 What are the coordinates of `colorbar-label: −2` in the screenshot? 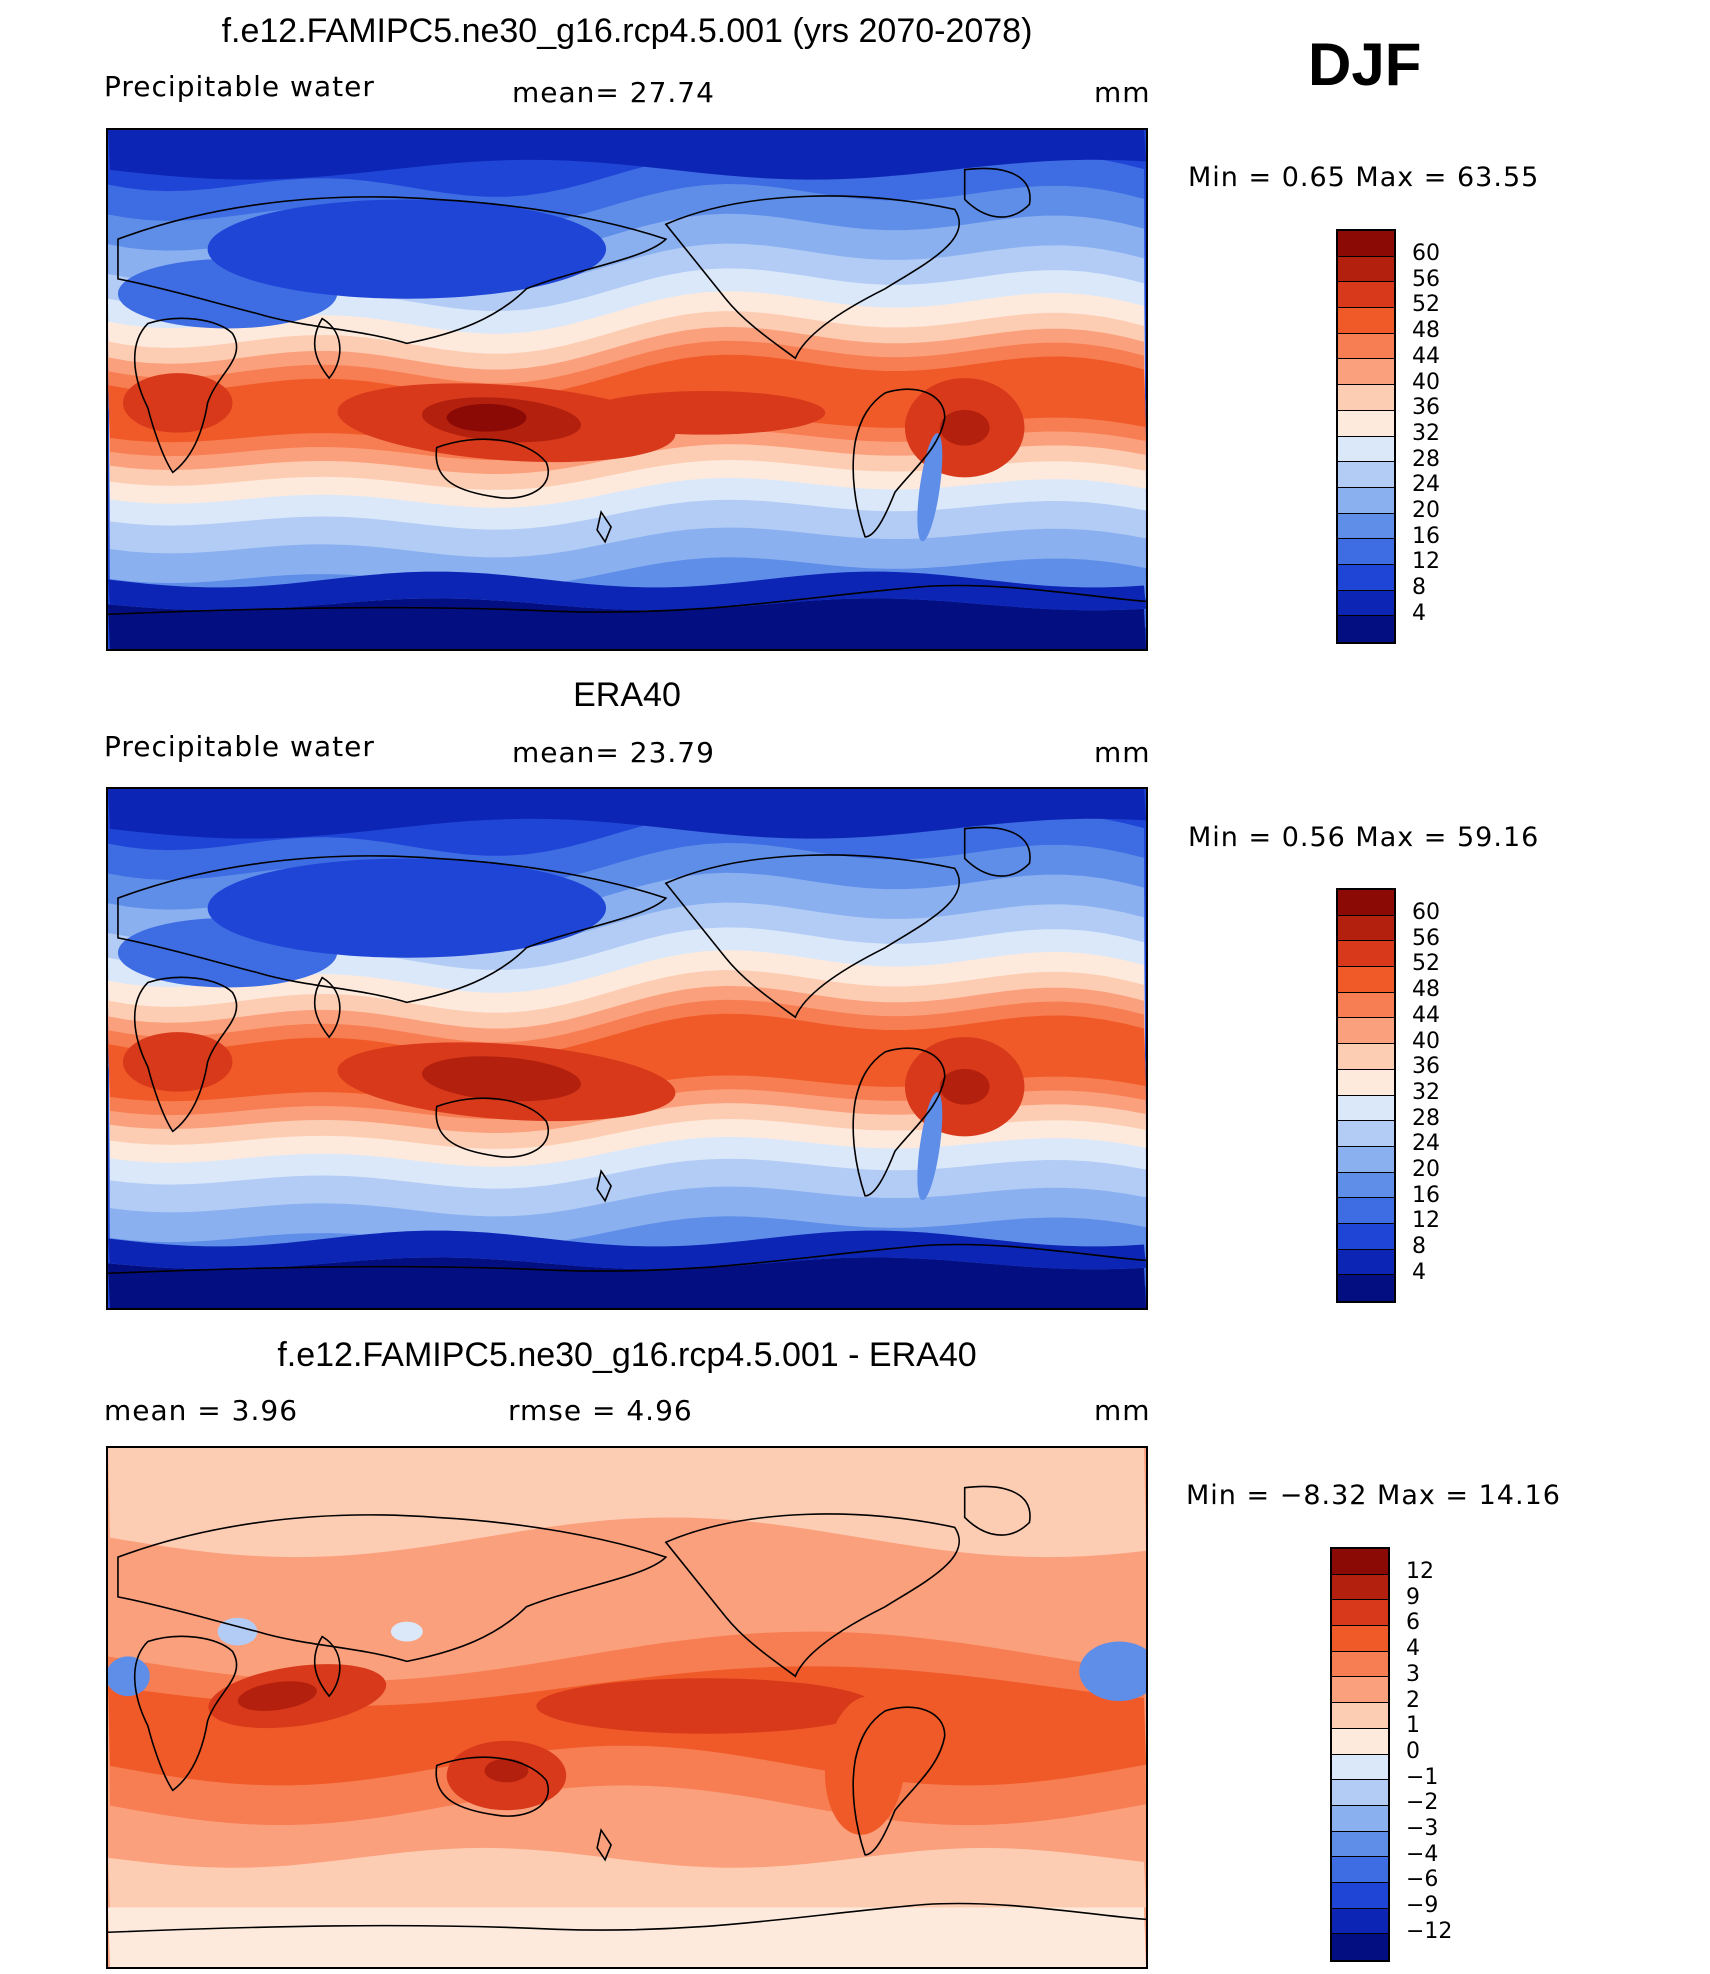 It's located at (1422, 1803).